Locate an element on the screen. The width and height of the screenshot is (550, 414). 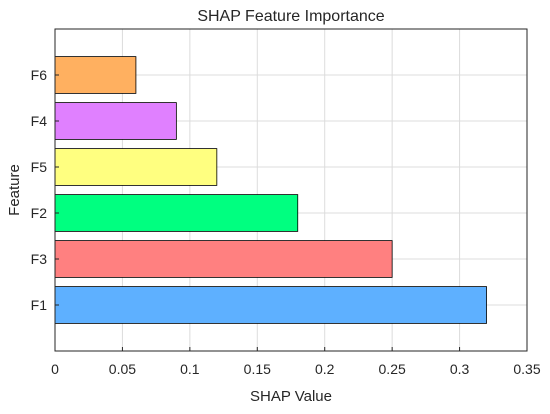
x-tick-label: 0.05 is located at coordinates (122, 369).